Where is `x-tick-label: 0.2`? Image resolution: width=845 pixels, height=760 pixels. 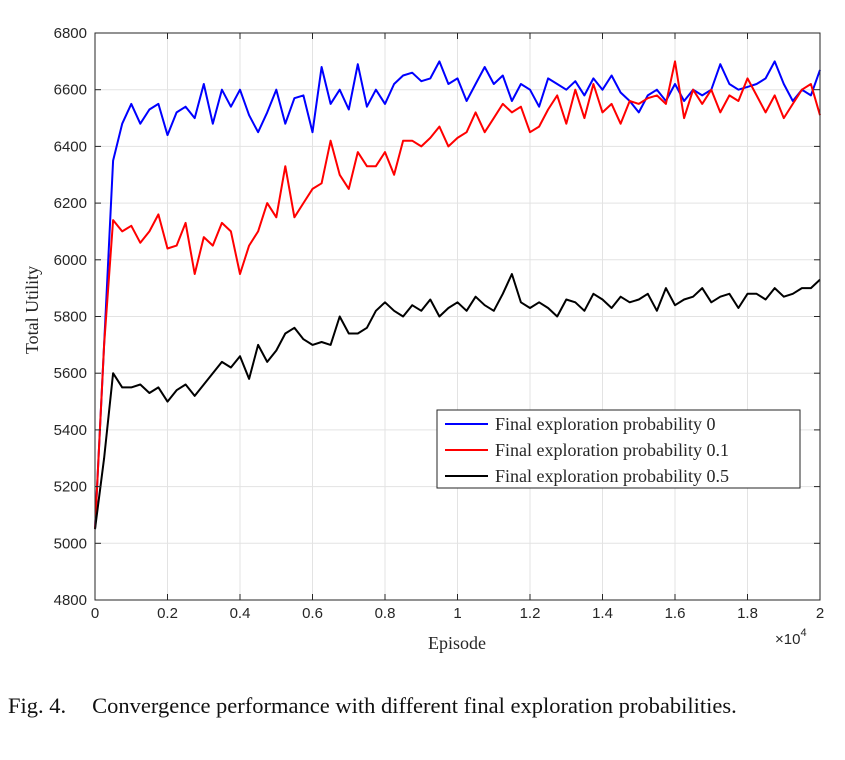
x-tick-label: 0.2 is located at coordinates (167, 613).